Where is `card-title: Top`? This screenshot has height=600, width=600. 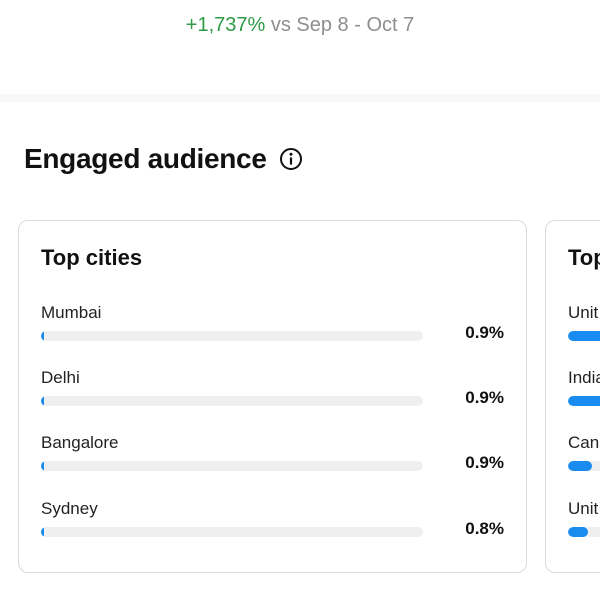 card-title: Top is located at coordinates (584, 257).